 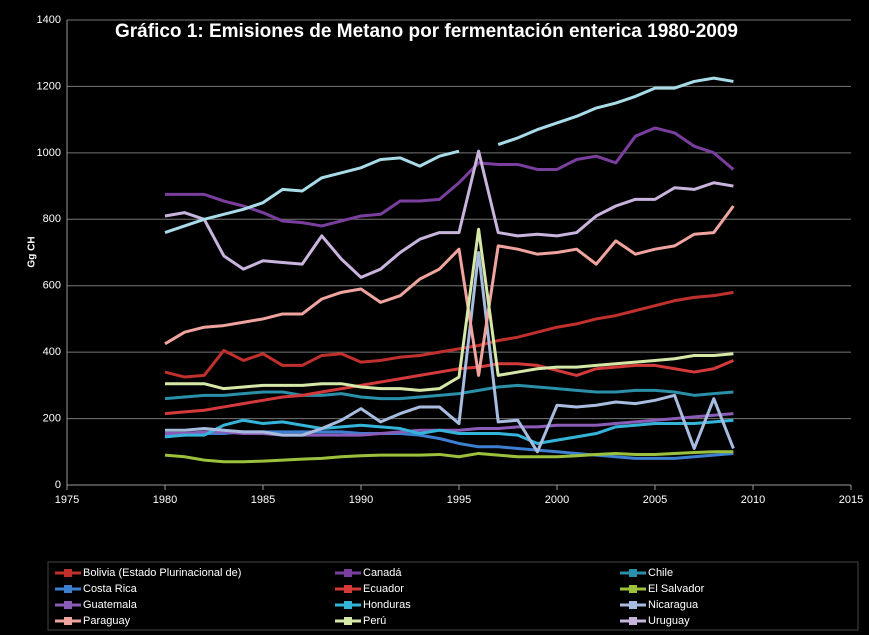 I want to click on x-tick-label: 1995, so click(x=459, y=500).